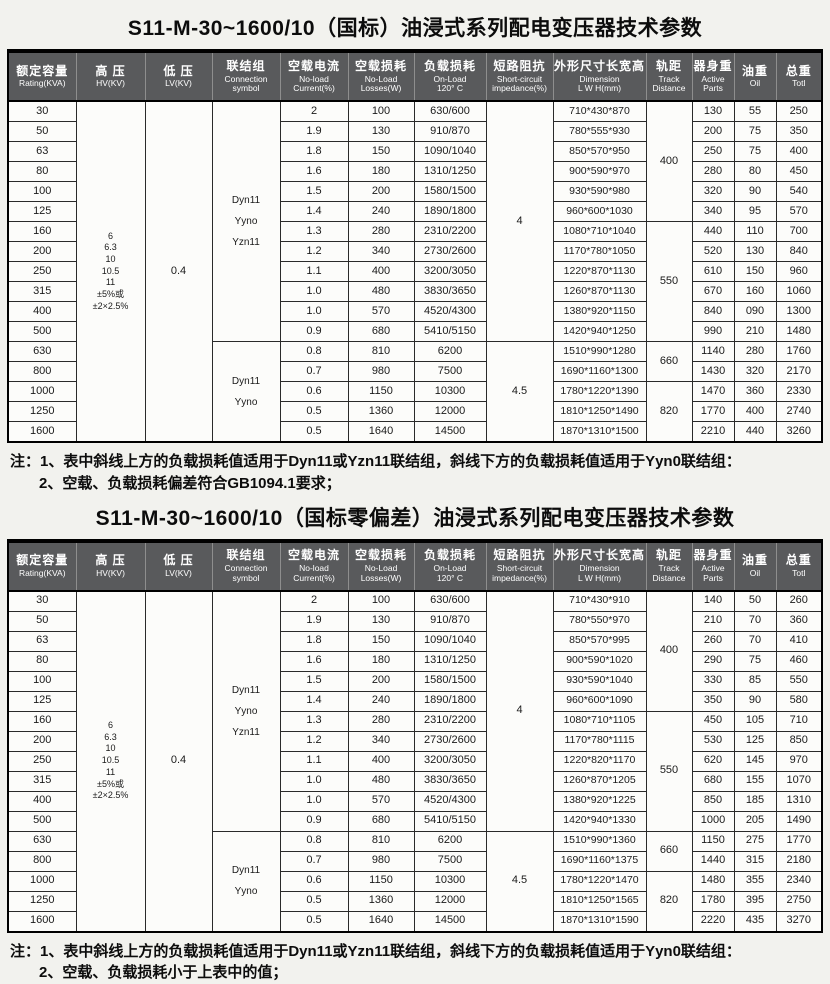 The width and height of the screenshot is (830, 984). Describe the element at coordinates (799, 741) in the screenshot. I see `cell-total: 850` at that location.